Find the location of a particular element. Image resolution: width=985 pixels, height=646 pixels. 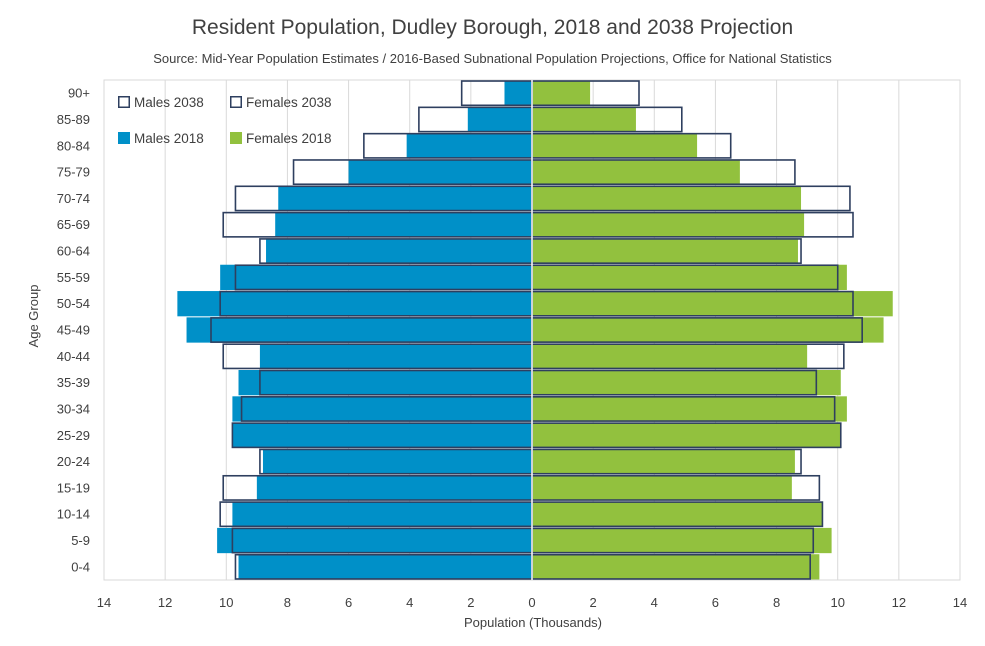

y-tick-label: 35-39 is located at coordinates (73, 382).